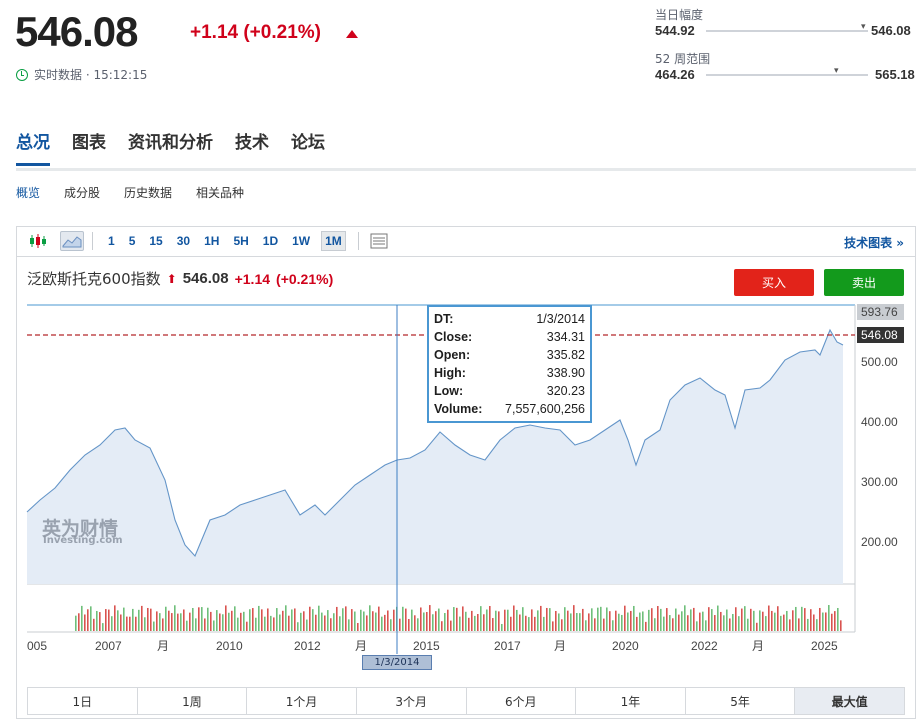 The width and height of the screenshot is (920, 719). Describe the element at coordinates (33, 147) in the screenshot. I see `tab-overview: 总况` at that location.